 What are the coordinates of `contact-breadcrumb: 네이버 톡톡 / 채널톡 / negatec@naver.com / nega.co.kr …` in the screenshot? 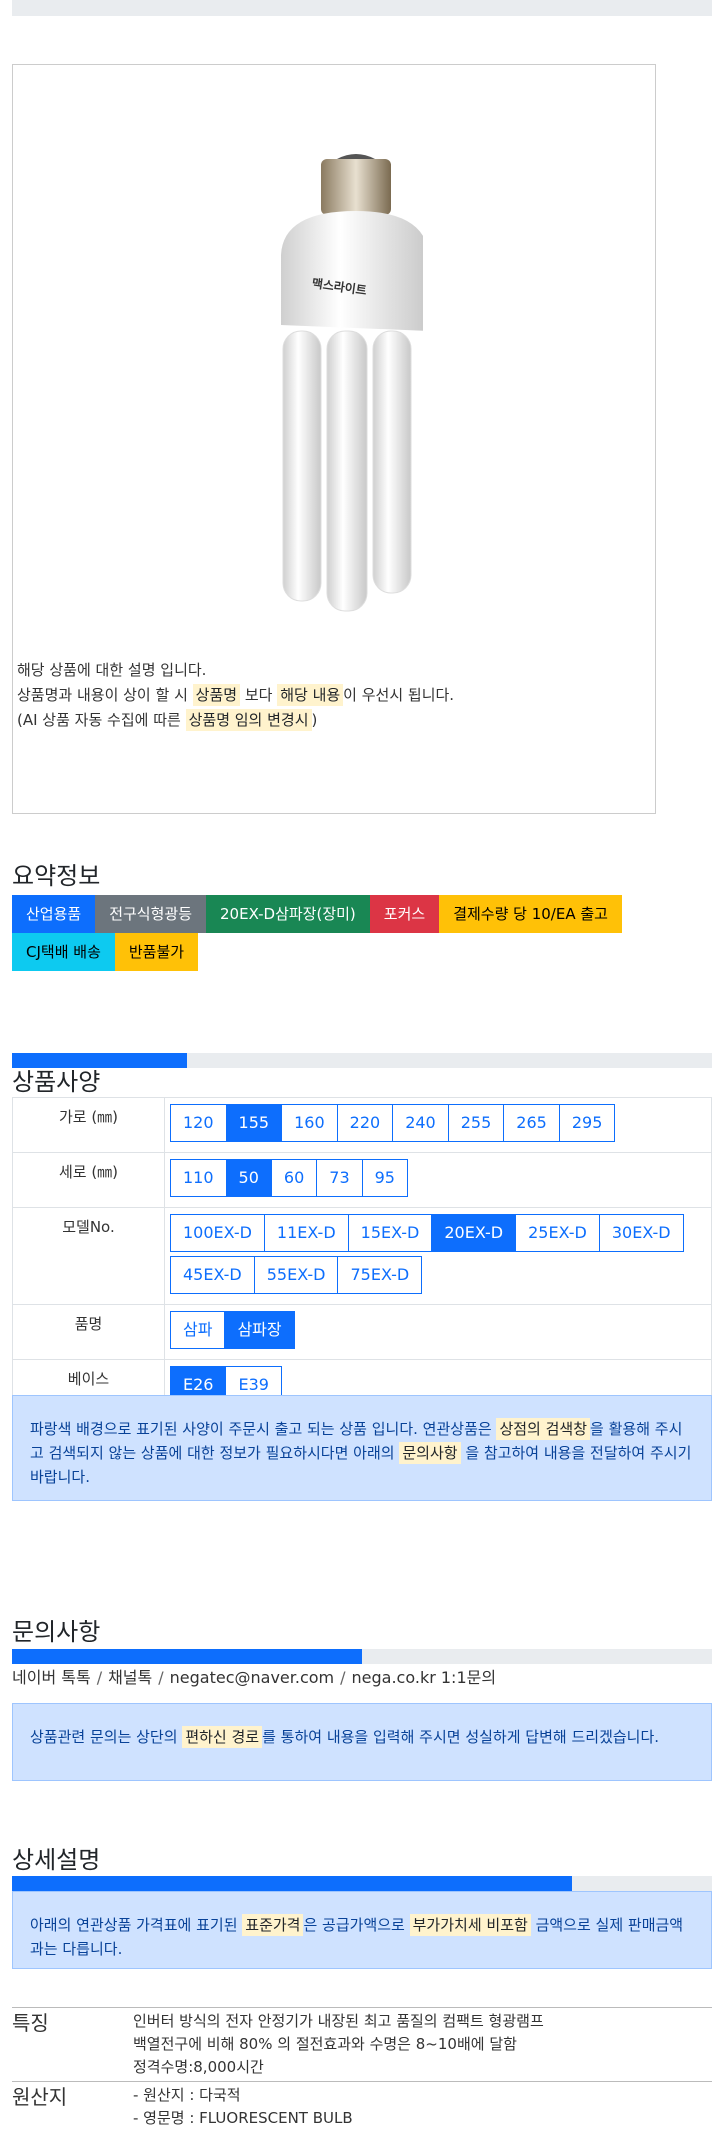 It's located at (254, 1676).